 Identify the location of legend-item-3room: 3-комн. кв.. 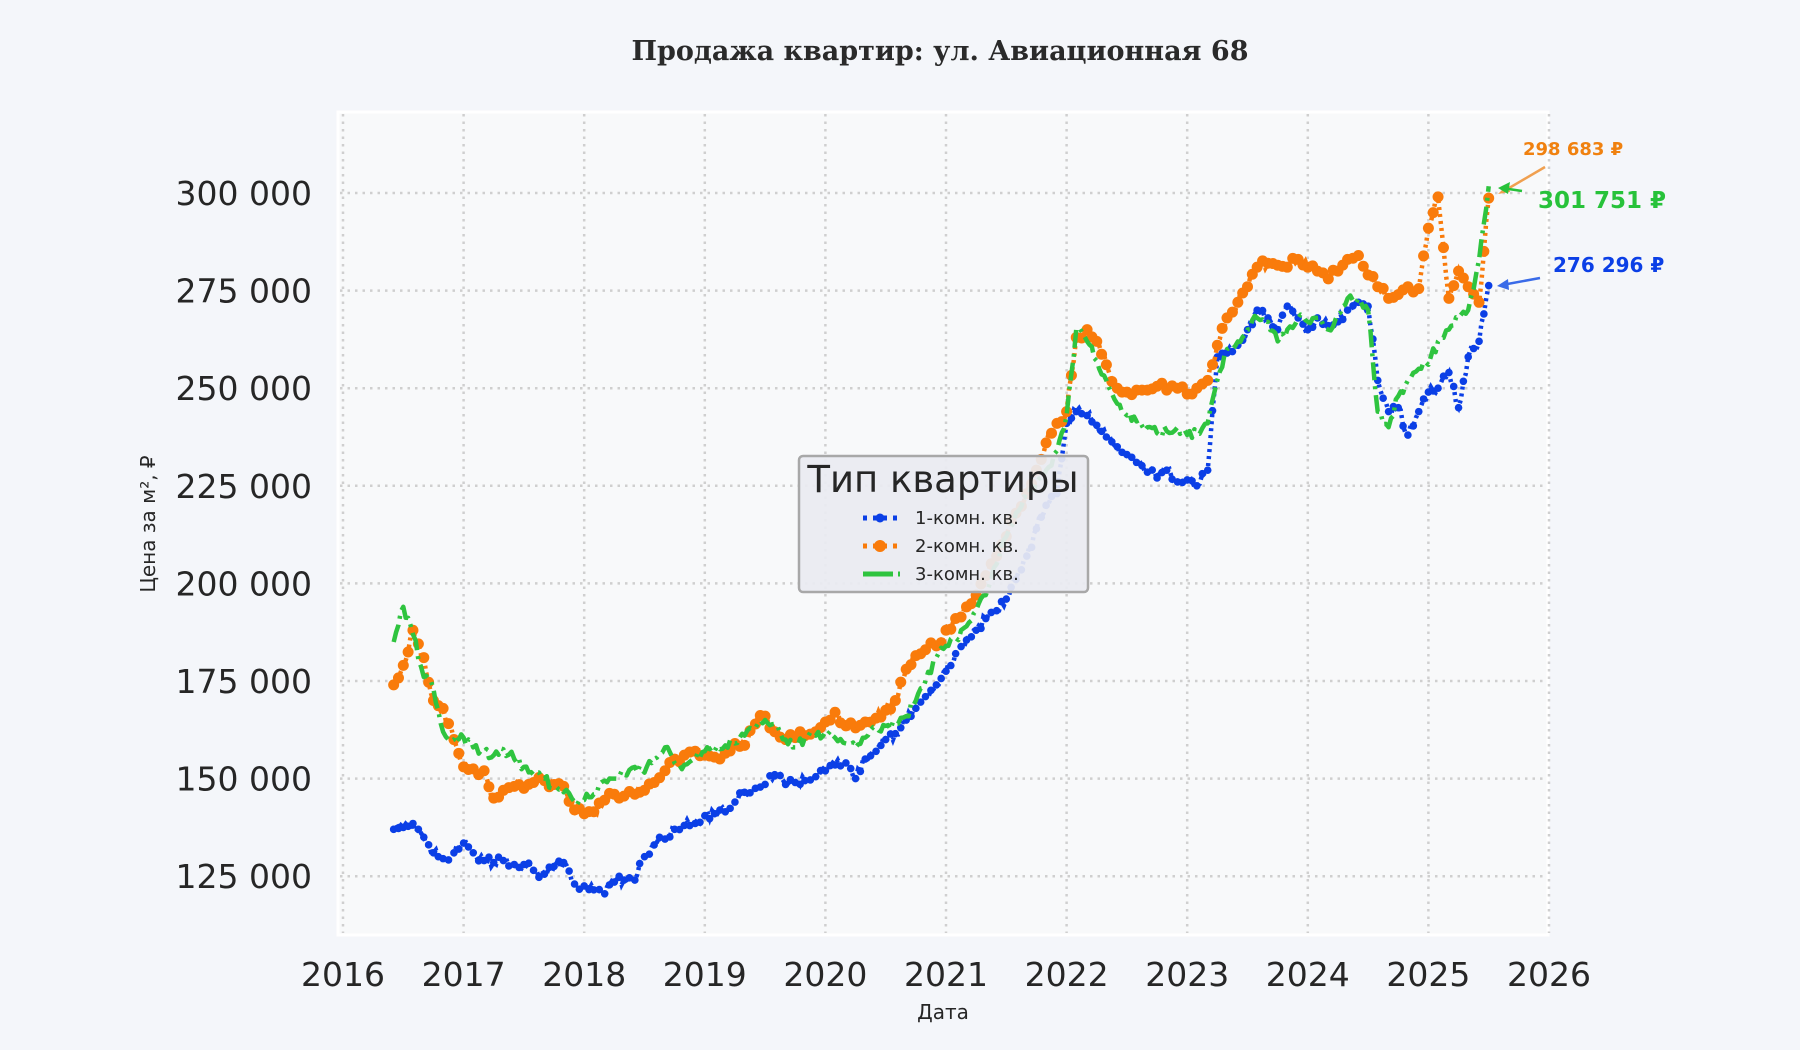
(941, 574).